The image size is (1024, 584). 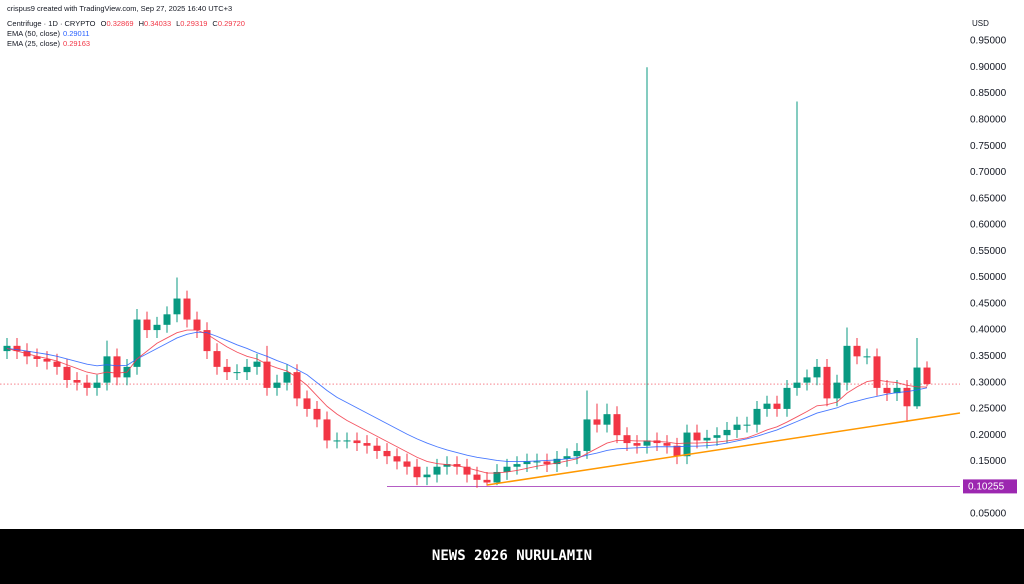 What do you see at coordinates (988, 172) in the screenshot?
I see `y-tick-label: 0.70000` at bounding box center [988, 172].